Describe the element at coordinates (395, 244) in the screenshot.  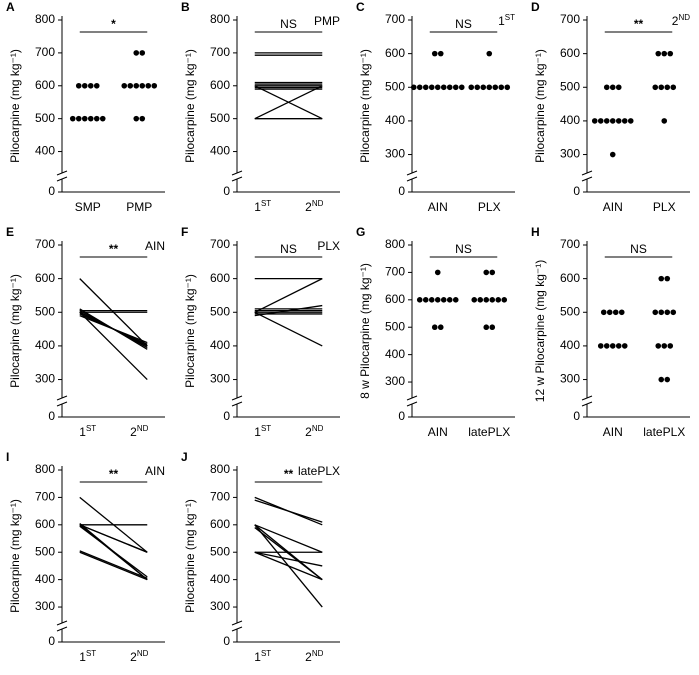
I see `y-tick-label: 800` at that location.